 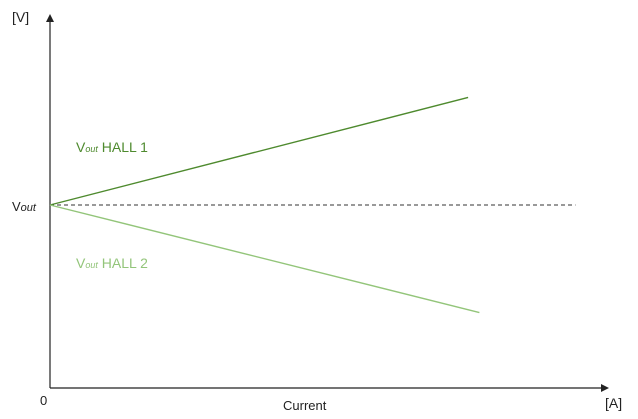 What do you see at coordinates (20, 17) in the screenshot?
I see `y-axis-unit-label: [V]` at bounding box center [20, 17].